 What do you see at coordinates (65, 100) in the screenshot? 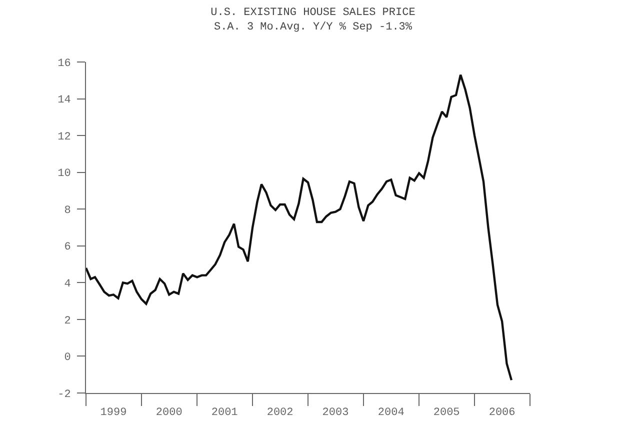
I see `y-tick-label: 14` at bounding box center [65, 100].